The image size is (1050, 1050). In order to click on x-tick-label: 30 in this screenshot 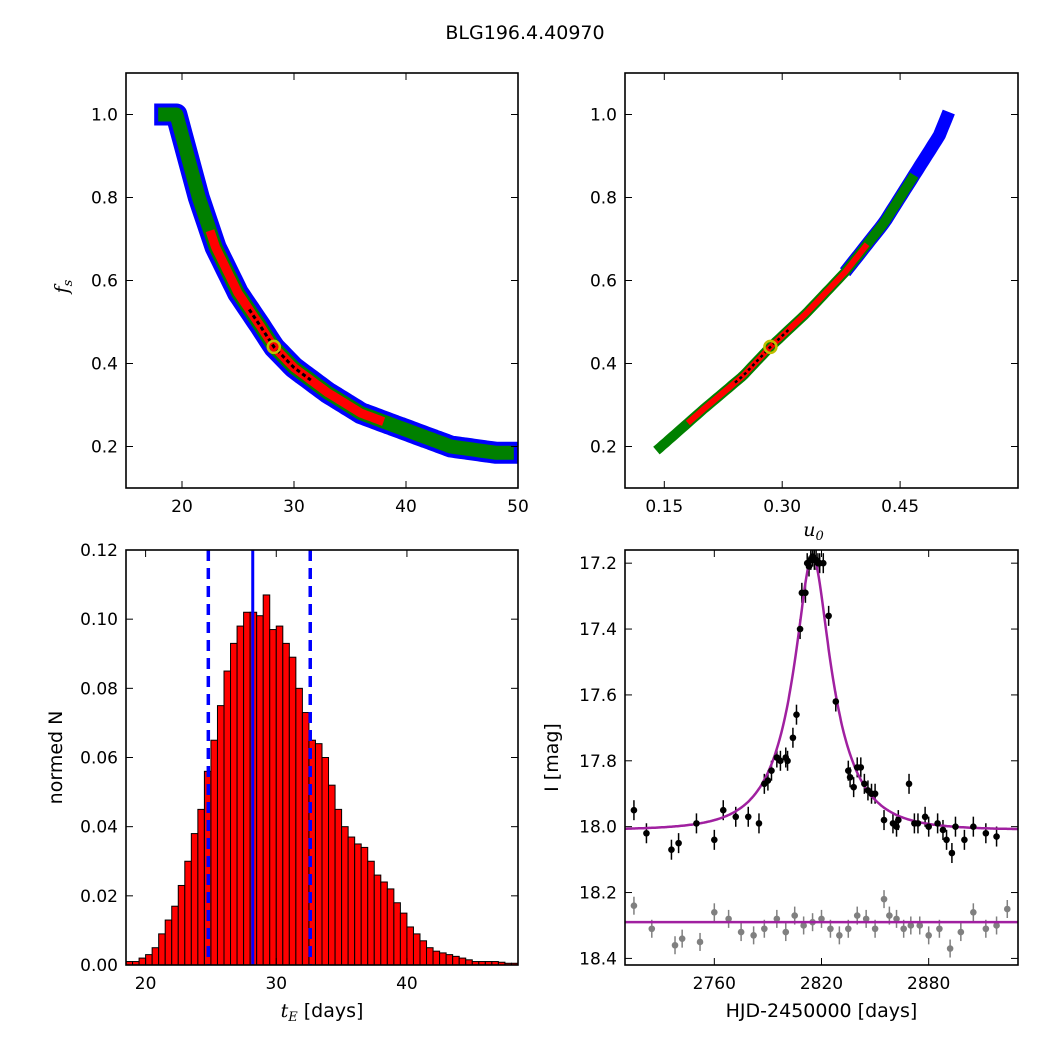, I will do `click(276, 984)`.